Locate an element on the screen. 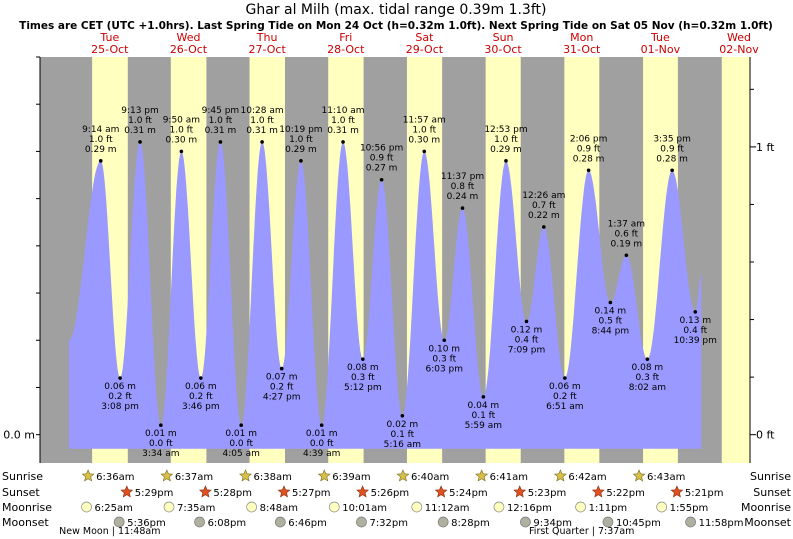 The height and width of the screenshot is (539, 793). moonset-time: 5:36pm is located at coordinates (146, 523).